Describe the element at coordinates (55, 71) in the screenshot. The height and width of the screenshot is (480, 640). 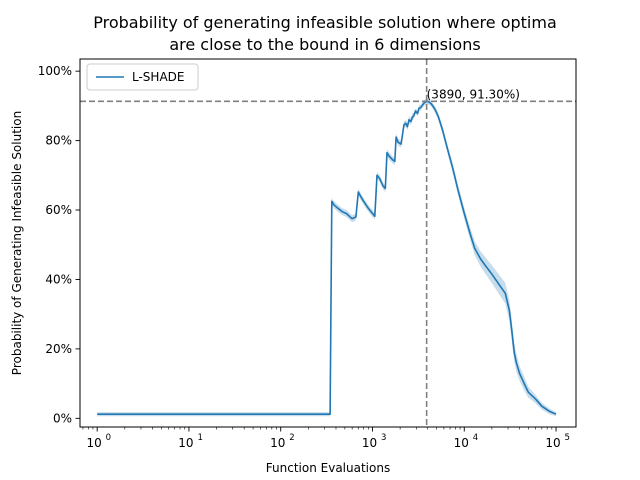
I see `y-tick-label: 100%` at that location.